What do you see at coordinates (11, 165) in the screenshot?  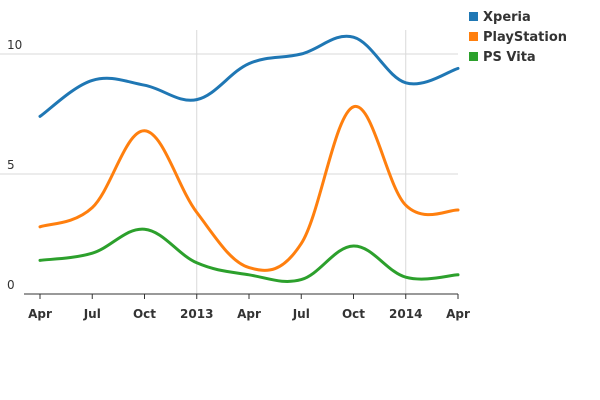 I see `y-tick-label: 5` at bounding box center [11, 165].